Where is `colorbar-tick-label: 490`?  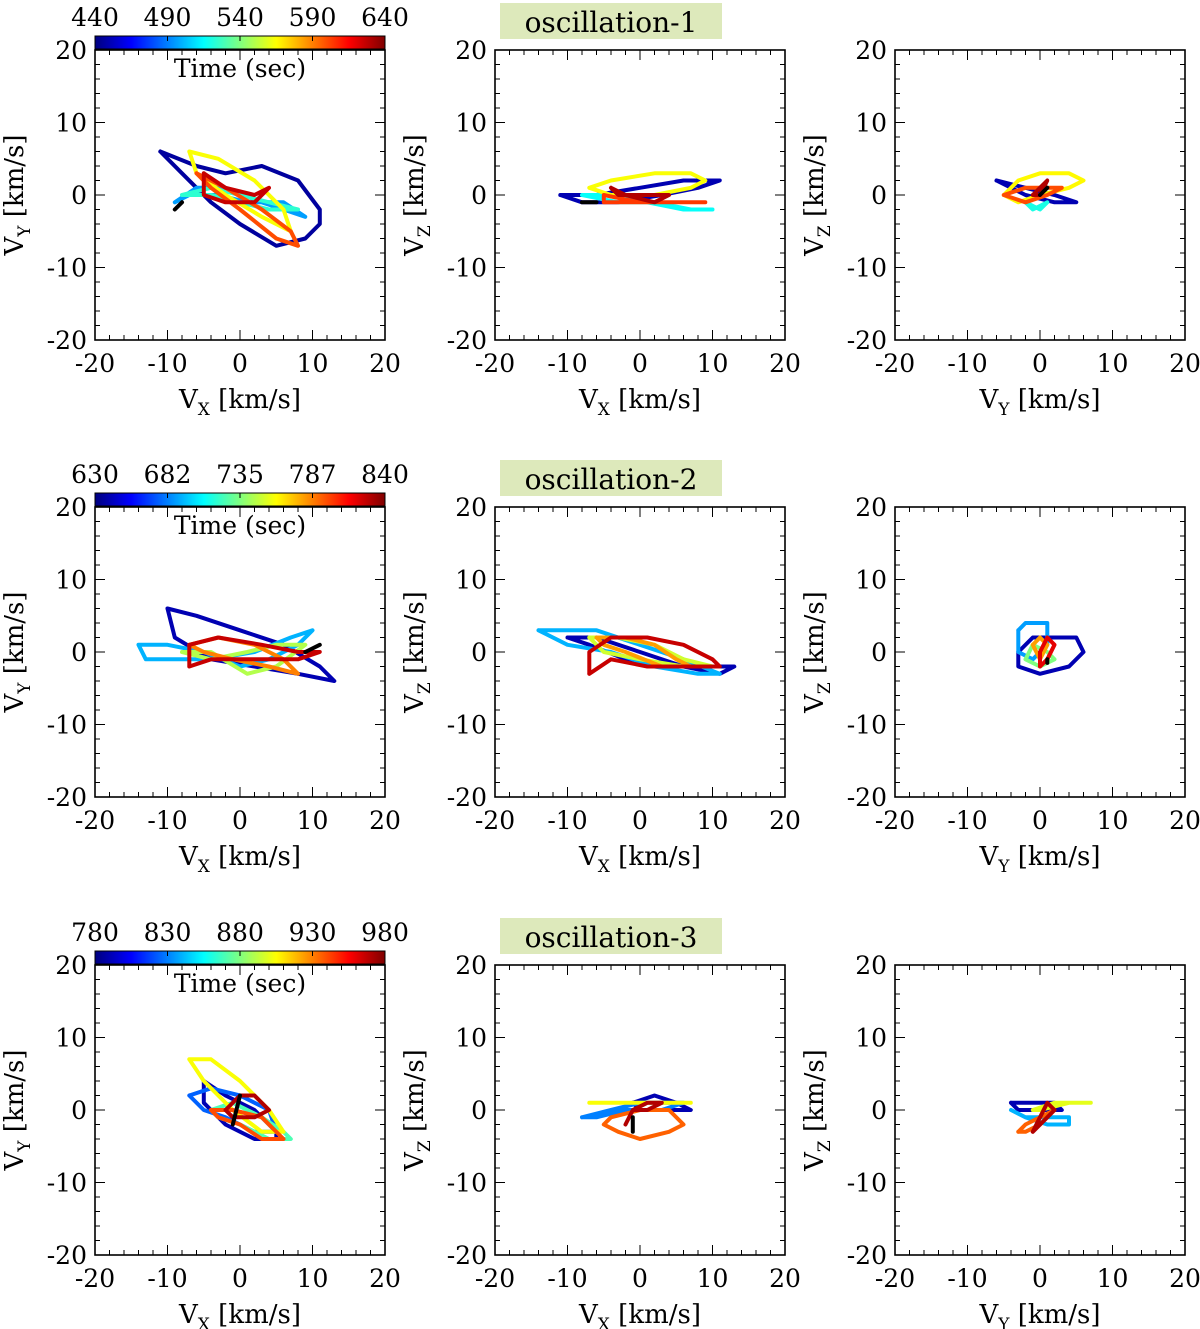
colorbar-tick-label: 490 is located at coordinates (168, 17).